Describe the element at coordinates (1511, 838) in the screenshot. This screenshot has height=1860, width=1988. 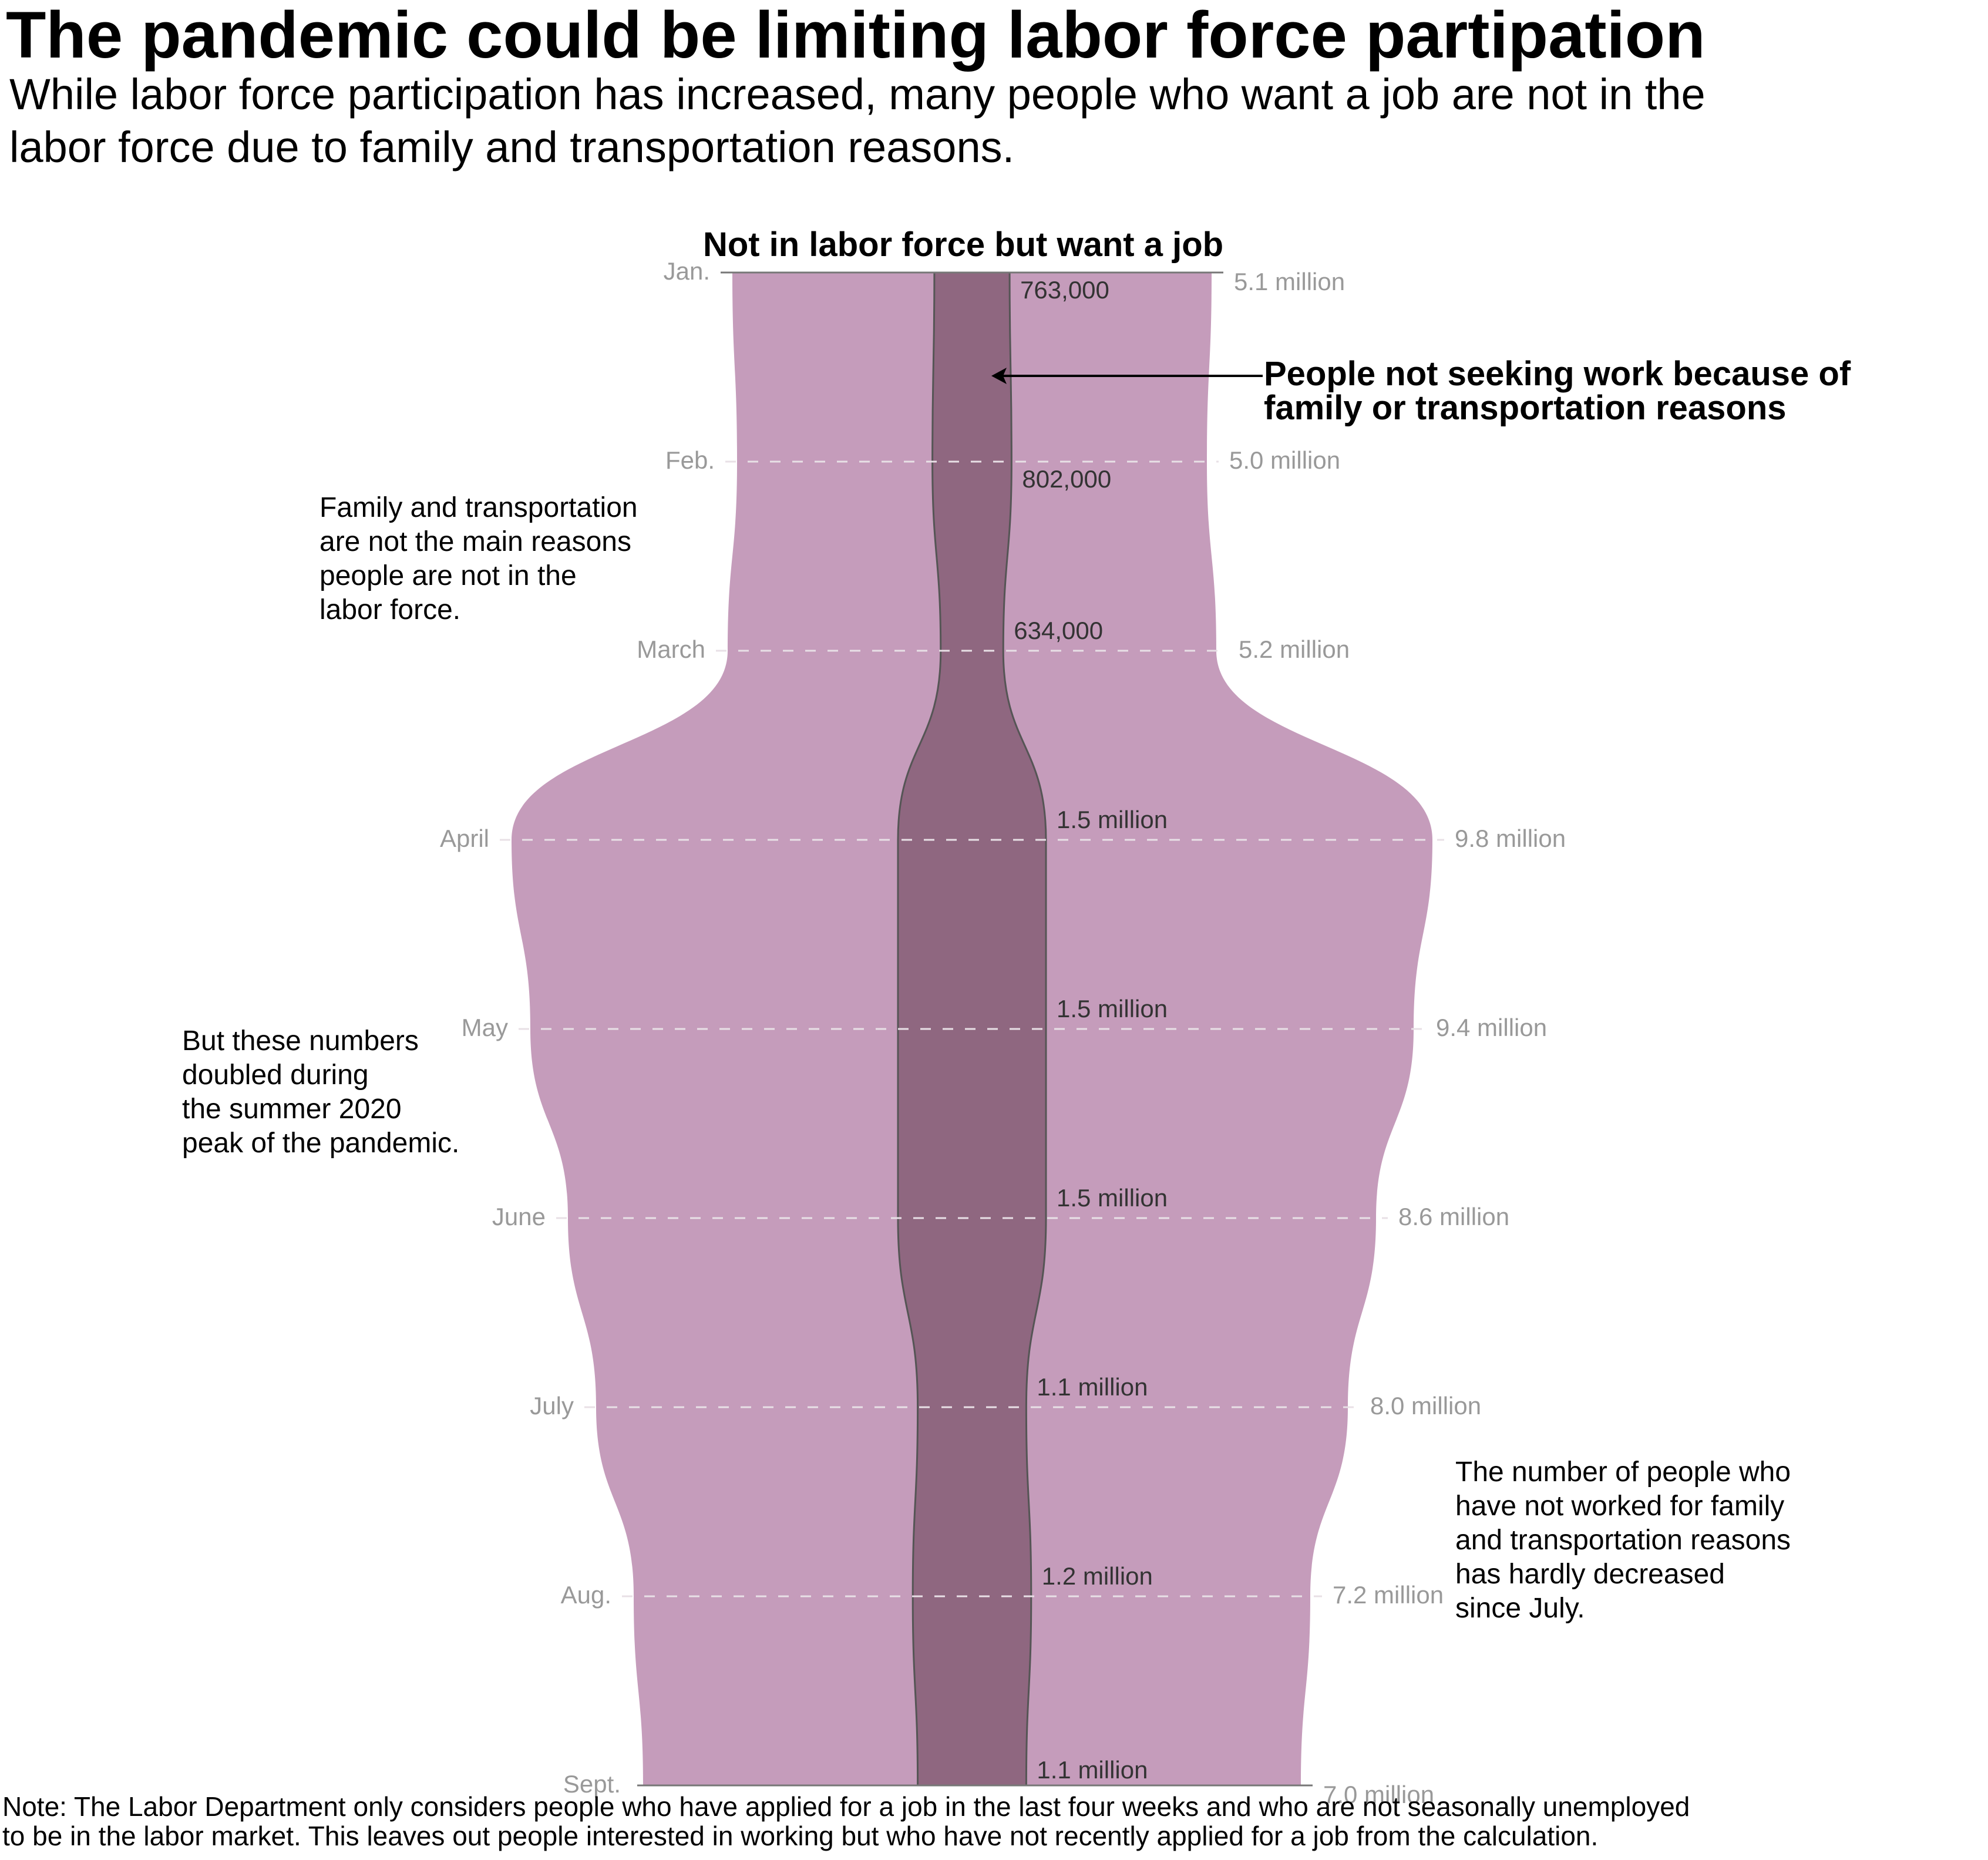
I see `total-value-label: 9.8 million` at that location.